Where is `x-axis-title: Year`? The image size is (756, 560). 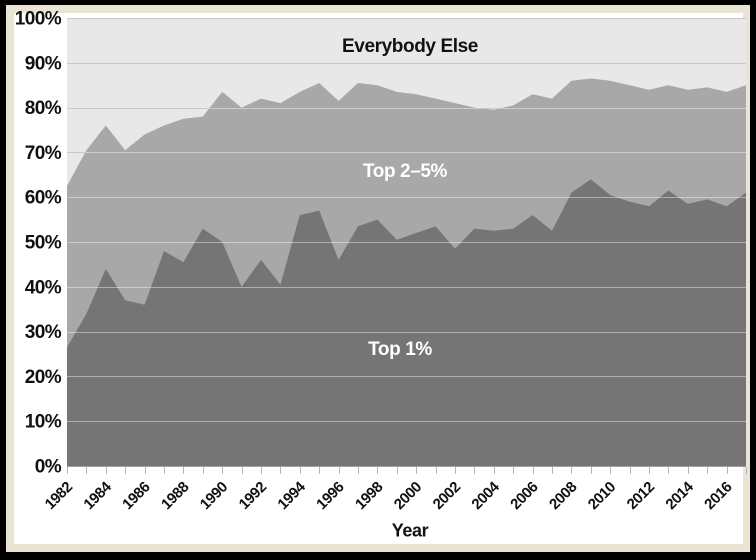 x-axis-title: Year is located at coordinates (410, 530).